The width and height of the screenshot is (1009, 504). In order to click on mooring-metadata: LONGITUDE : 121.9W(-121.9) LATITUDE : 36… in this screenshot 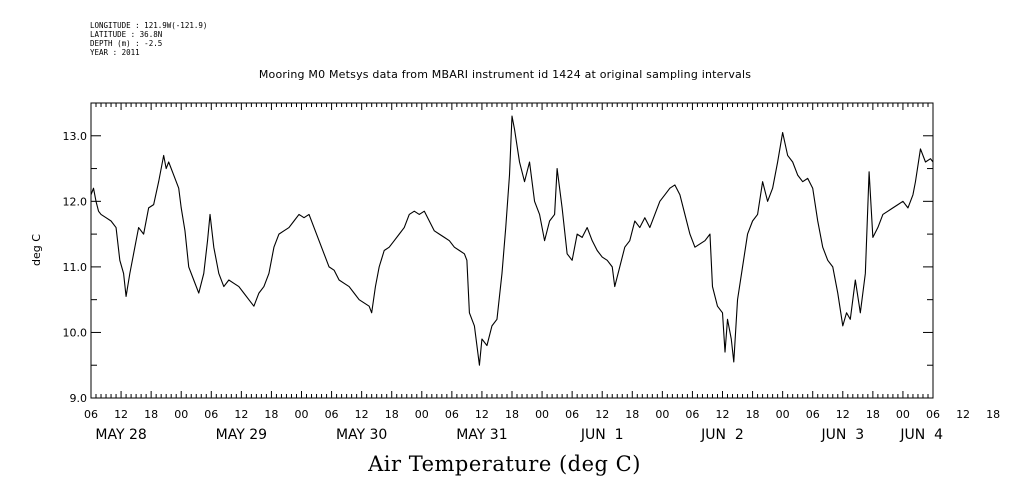, I will do `click(148, 39)`.